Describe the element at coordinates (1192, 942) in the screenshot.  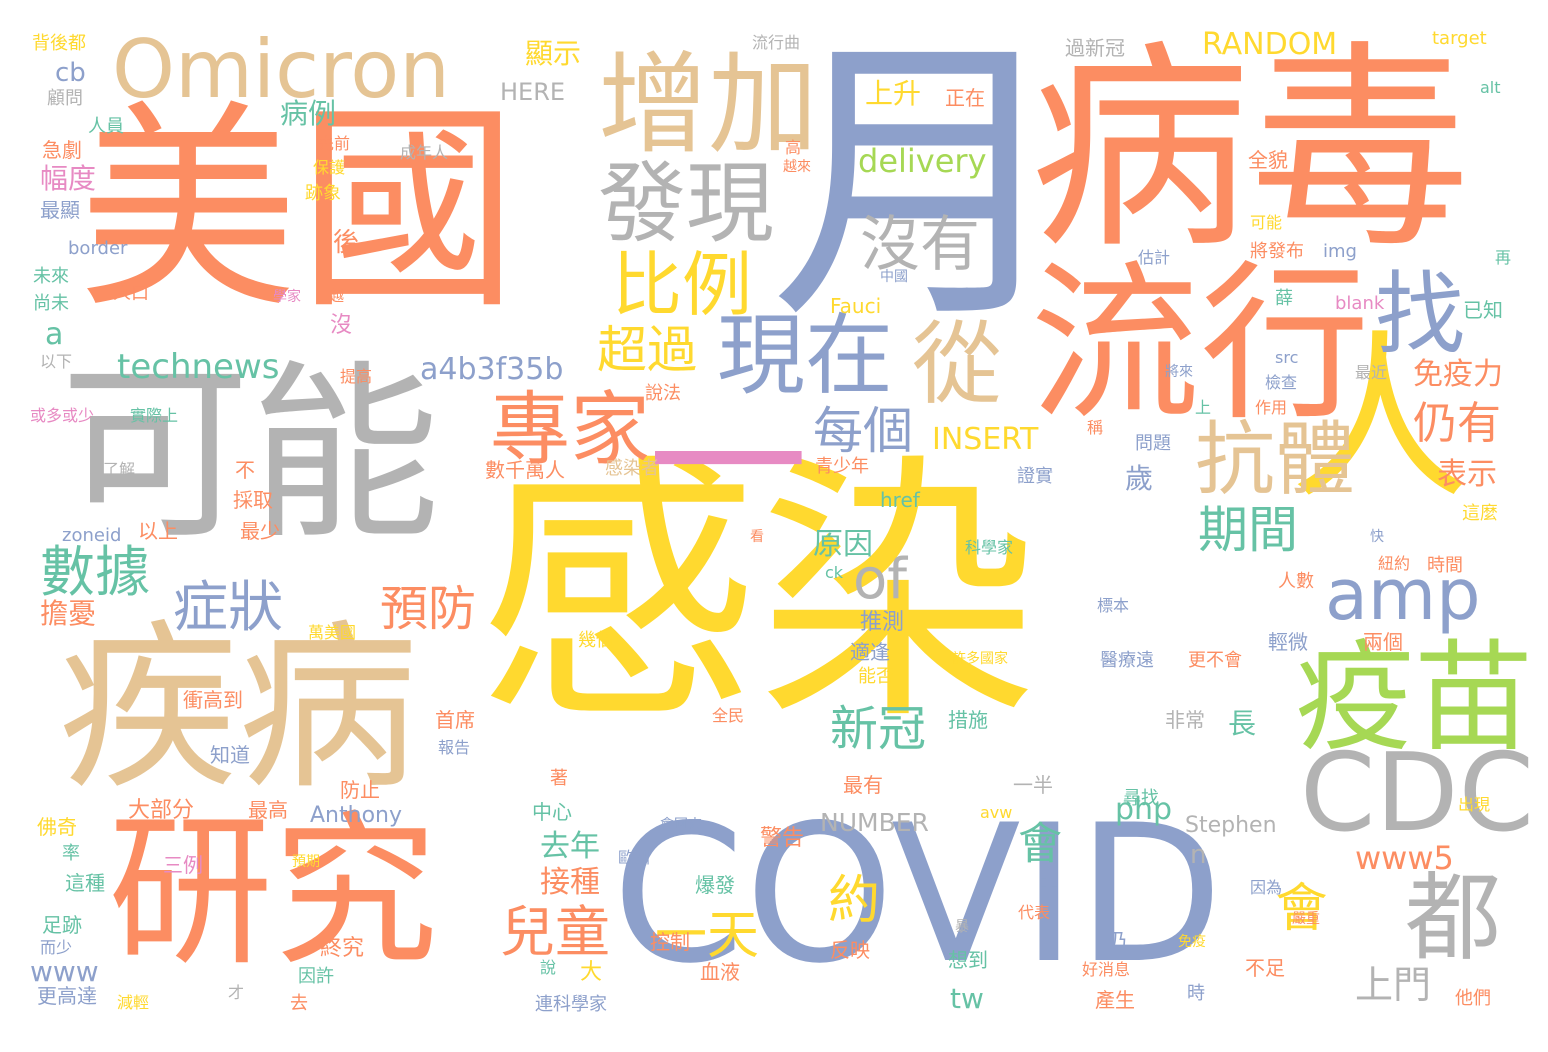
I see `cloud-word: 免疫` at that location.